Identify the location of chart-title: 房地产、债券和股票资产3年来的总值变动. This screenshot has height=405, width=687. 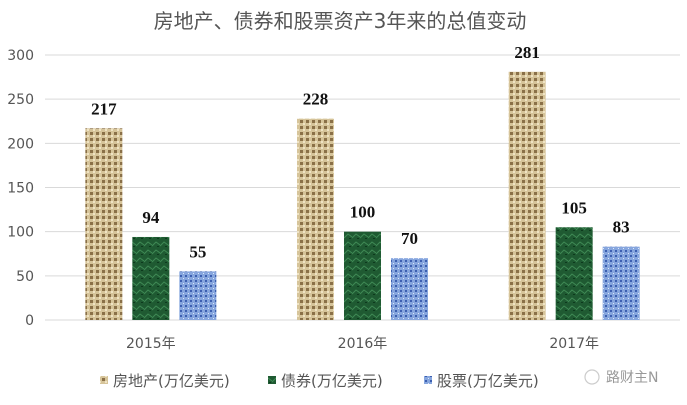
(340, 21).